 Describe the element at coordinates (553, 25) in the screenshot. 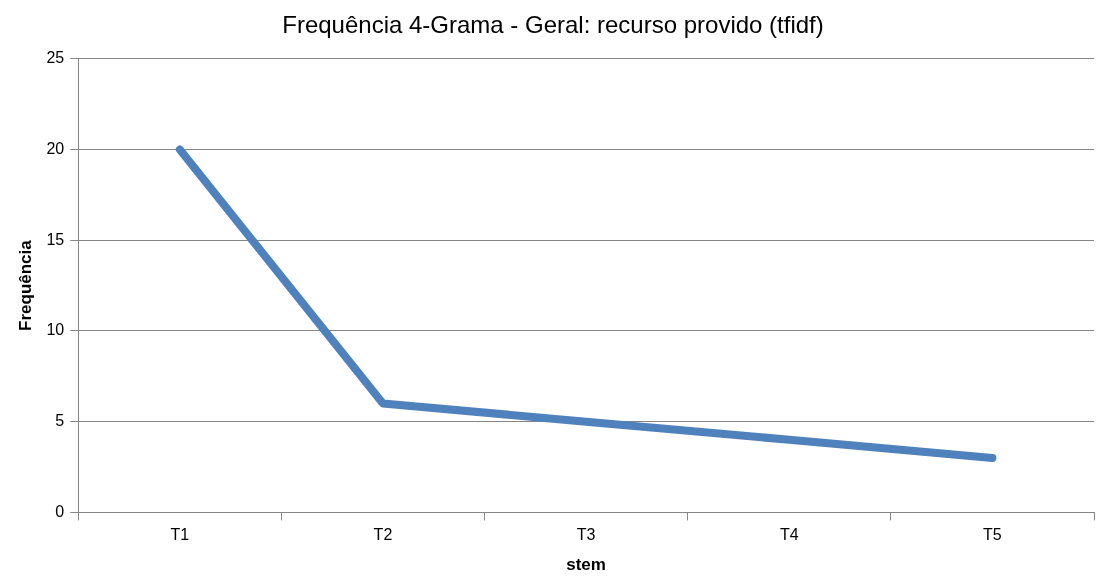

I see `chart-title: Frequência 4-Grama - Geral: recurso provido (tfidf)` at that location.